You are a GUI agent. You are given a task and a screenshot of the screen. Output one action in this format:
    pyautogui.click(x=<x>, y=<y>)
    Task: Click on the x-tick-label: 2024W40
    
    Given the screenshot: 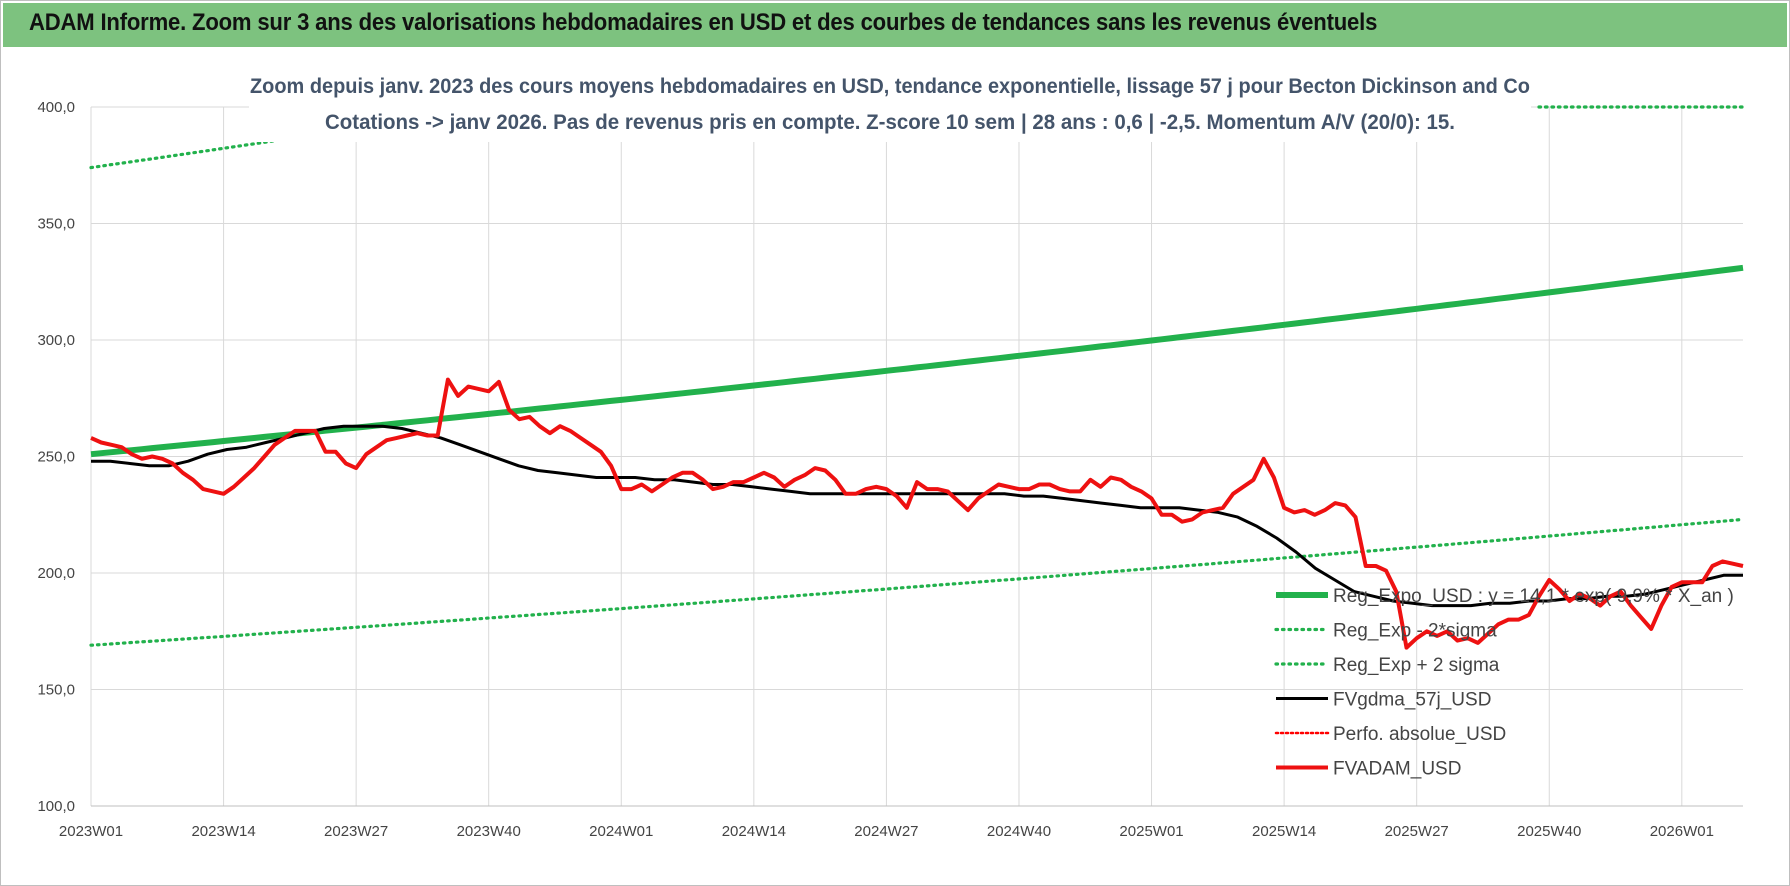 What is the action you would take?
    pyautogui.click(x=1019, y=831)
    